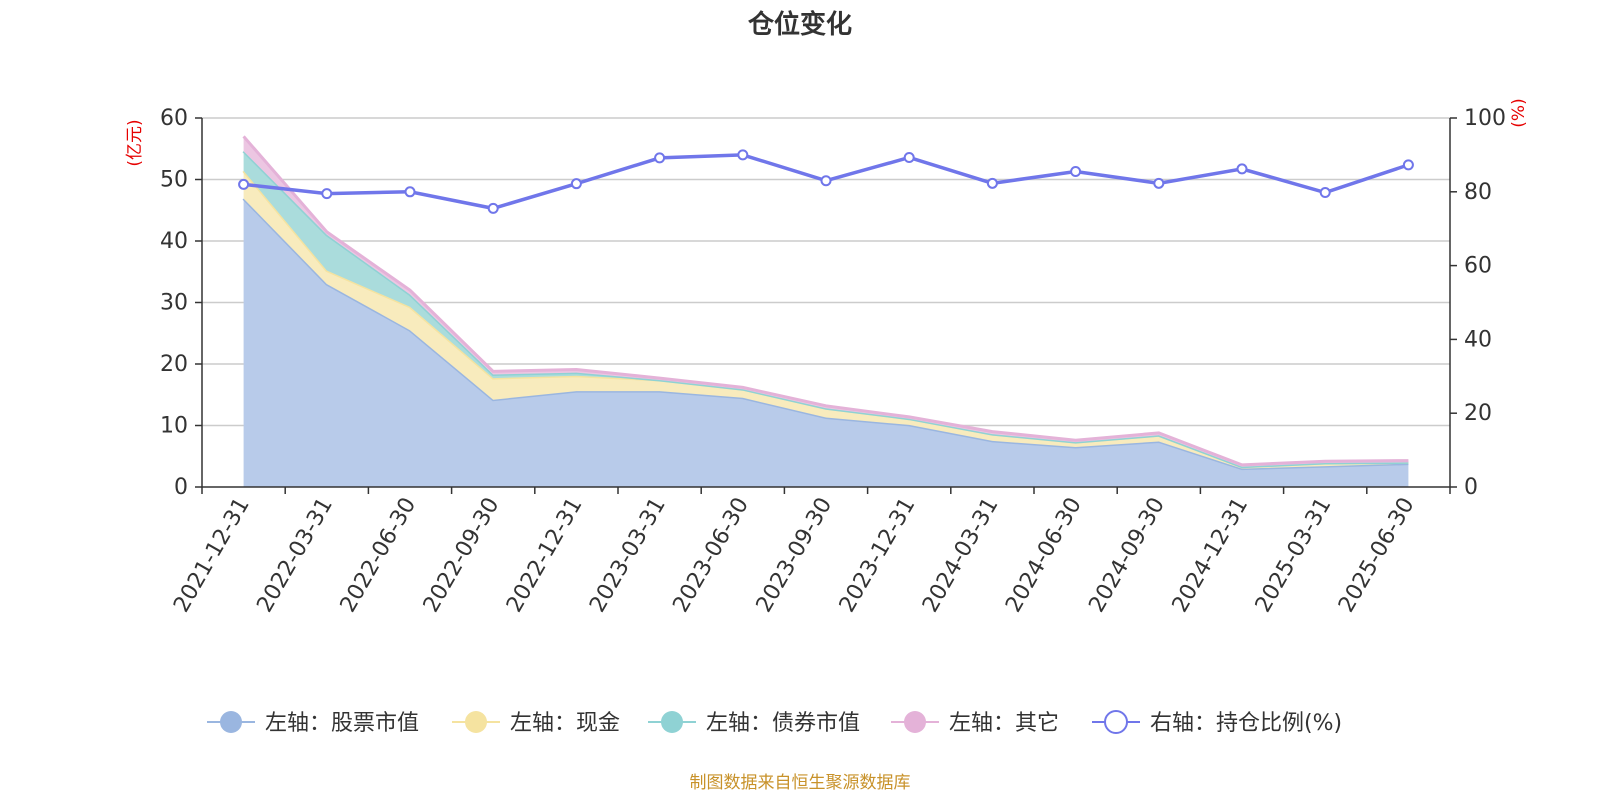 The width and height of the screenshot is (1600, 800). Describe the element at coordinates (295, 555) in the screenshot. I see `x-axis-tick-label: 2022-03-31` at that location.